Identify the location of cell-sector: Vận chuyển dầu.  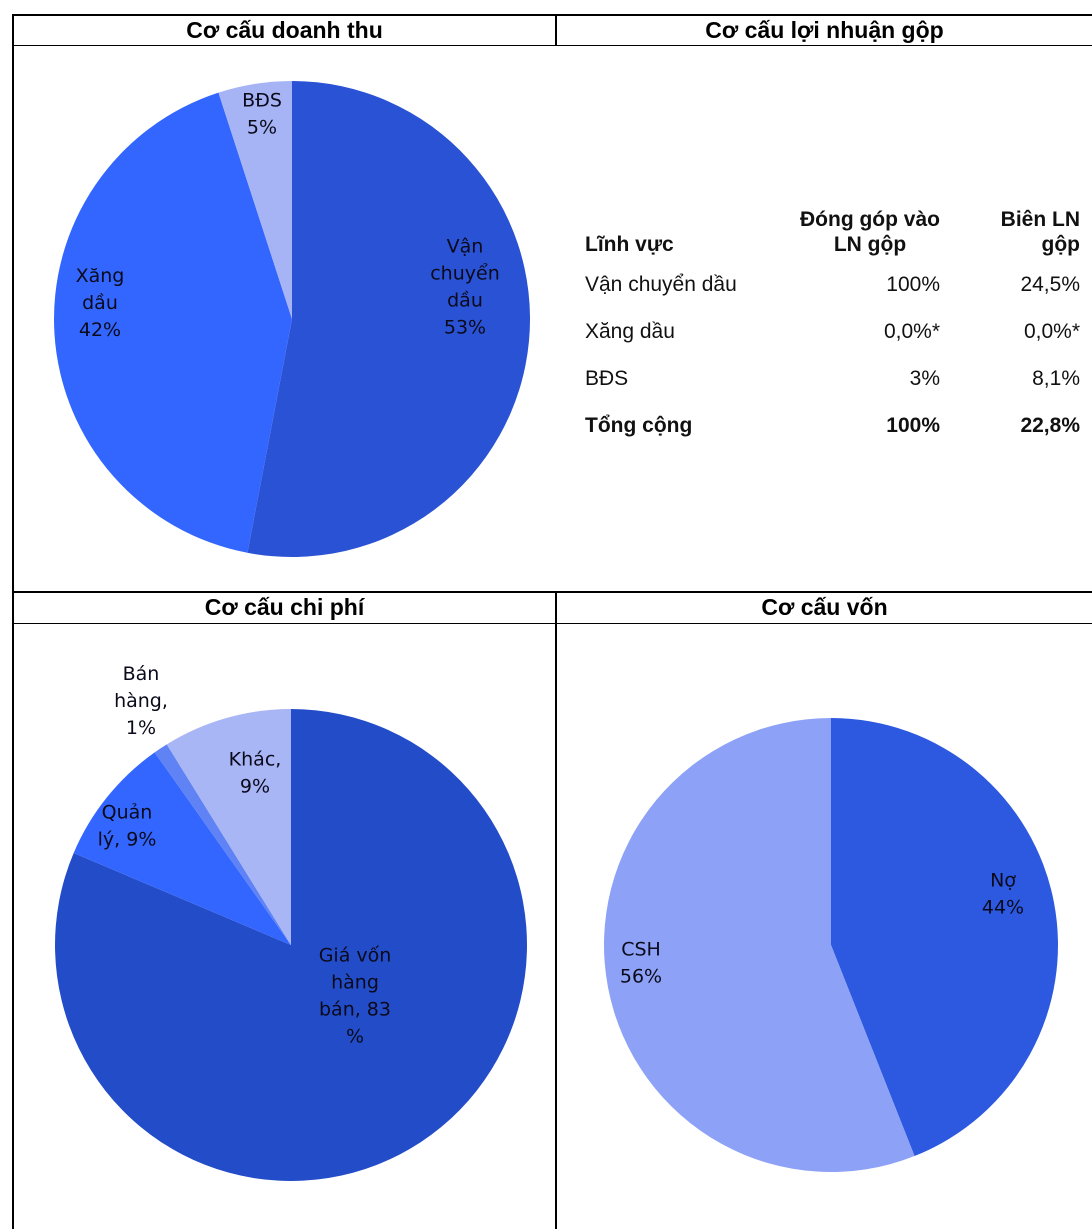
(661, 284).